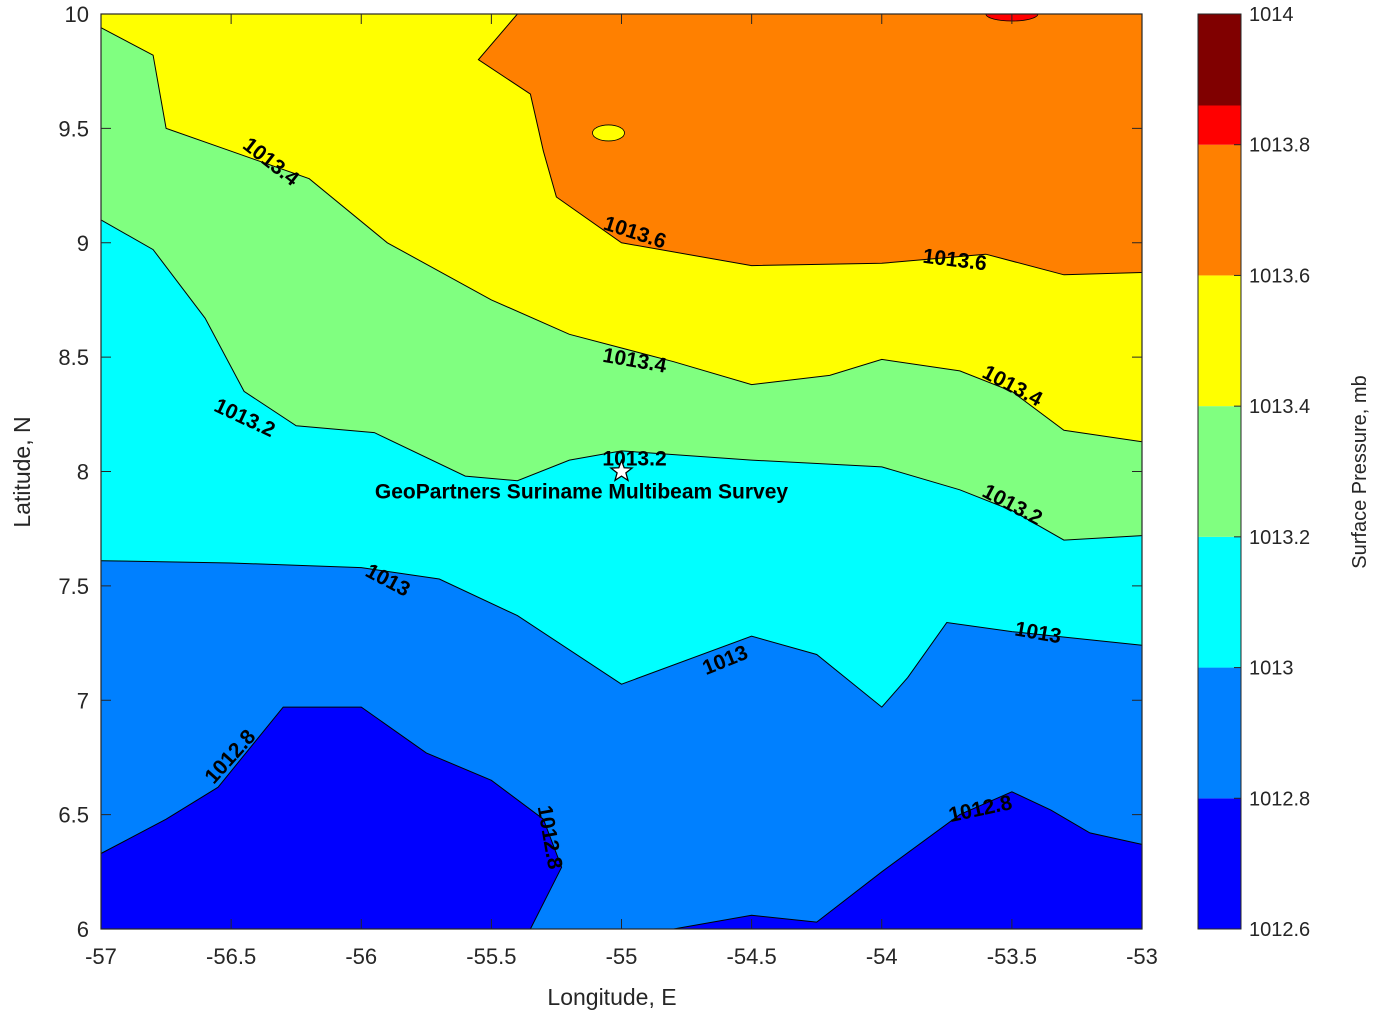  Describe the element at coordinates (1279, 799) in the screenshot. I see `colorbar-tick-label: 1012.8` at that location.